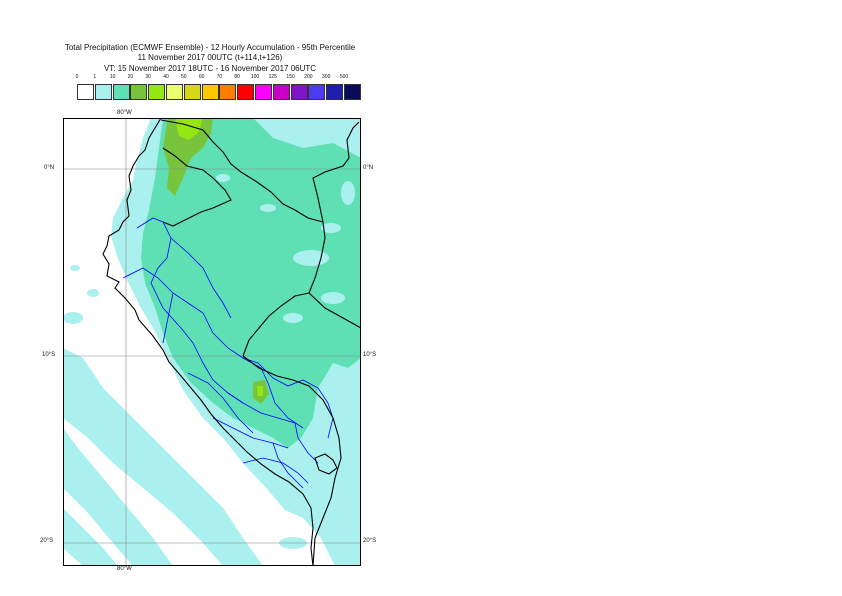 This screenshot has height=596, width=842. What do you see at coordinates (112, 77) in the screenshot?
I see `legend-threshold-label: 10` at bounding box center [112, 77].